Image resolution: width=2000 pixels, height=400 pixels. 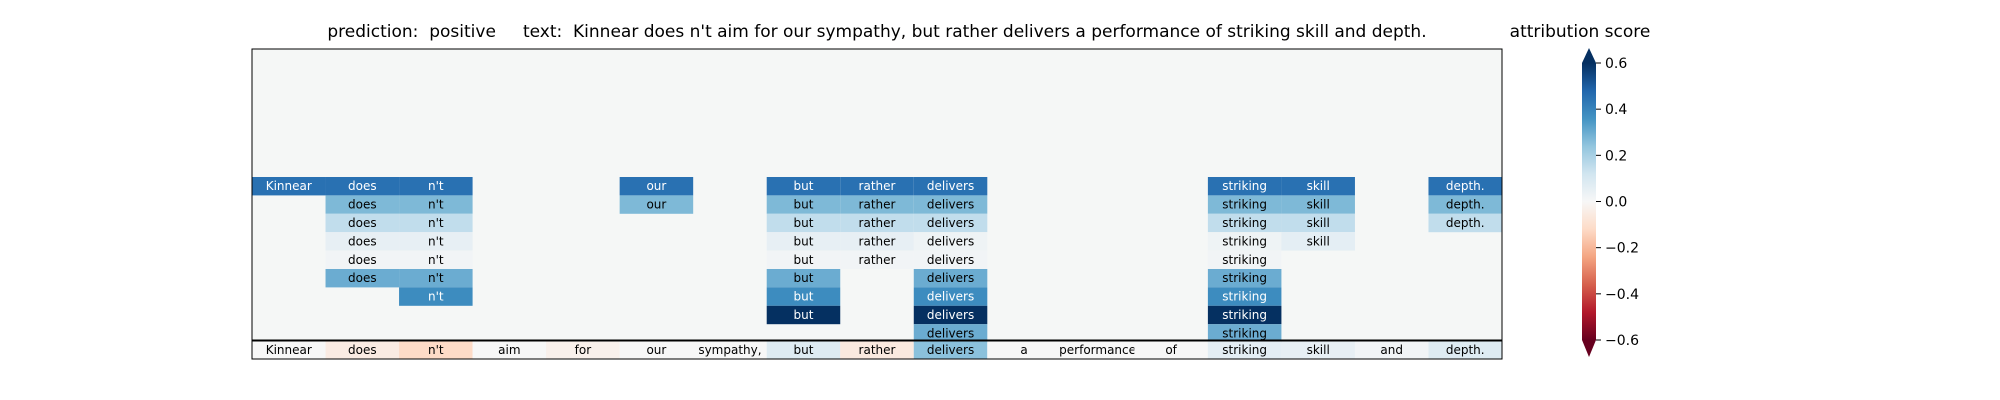 I want to click on token-cell-label: a, so click(x=1023, y=350).